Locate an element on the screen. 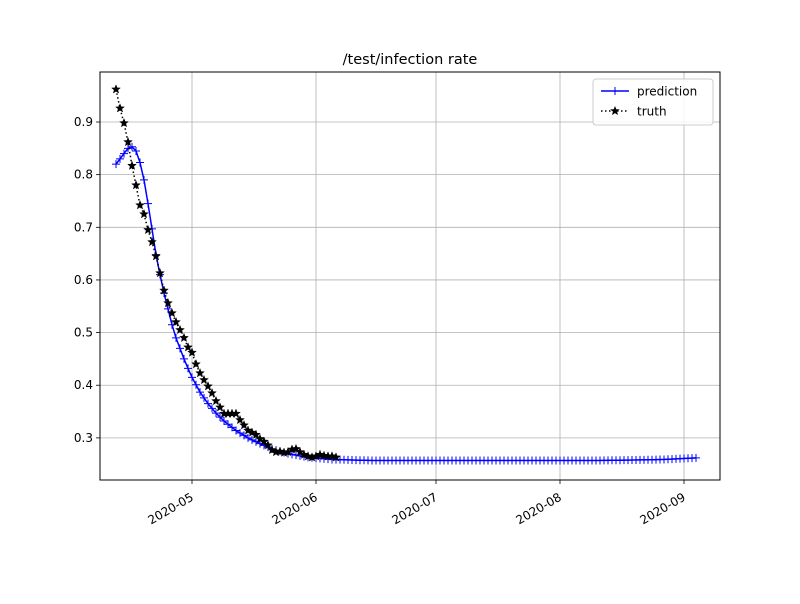 The image size is (800, 604). y-tick-label: 0.6 is located at coordinates (83, 280).